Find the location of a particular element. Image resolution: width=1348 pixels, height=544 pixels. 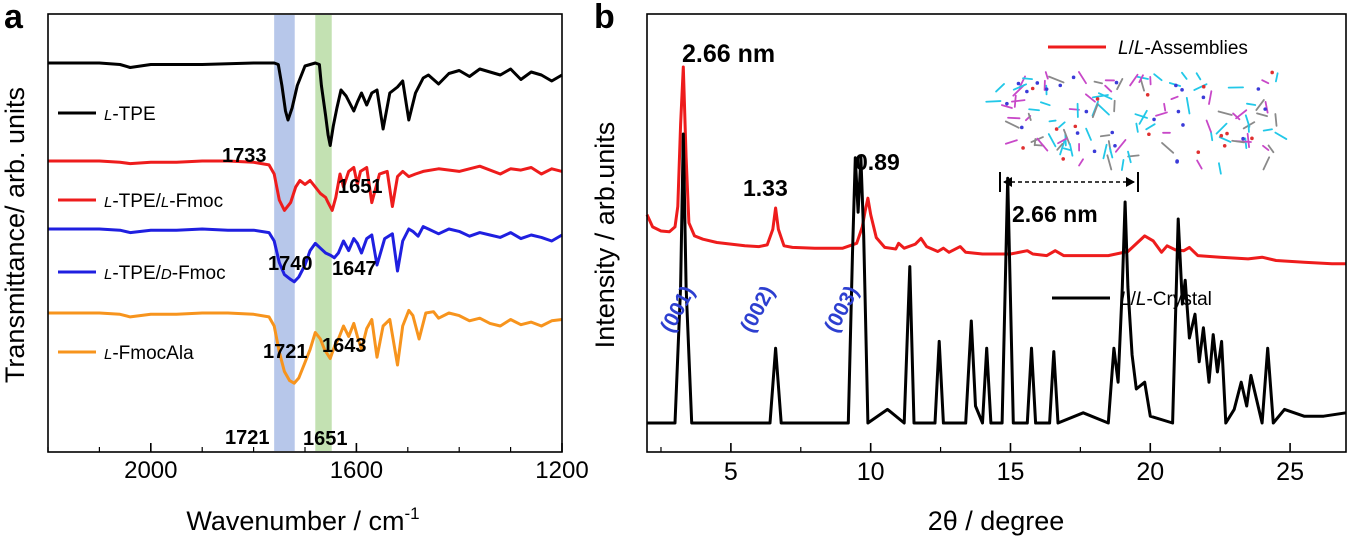

crystal-packing-inset is located at coordinates (1136, 122).